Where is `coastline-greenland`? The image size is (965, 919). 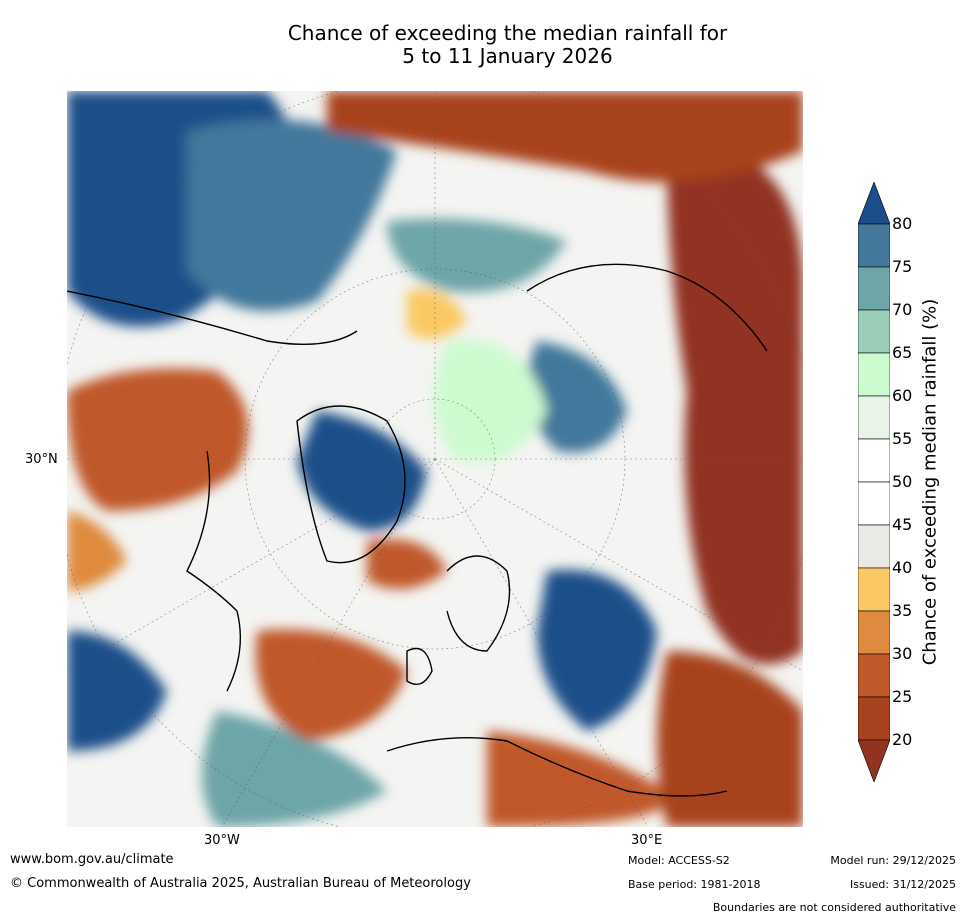
coastline-greenland is located at coordinates (351, 484).